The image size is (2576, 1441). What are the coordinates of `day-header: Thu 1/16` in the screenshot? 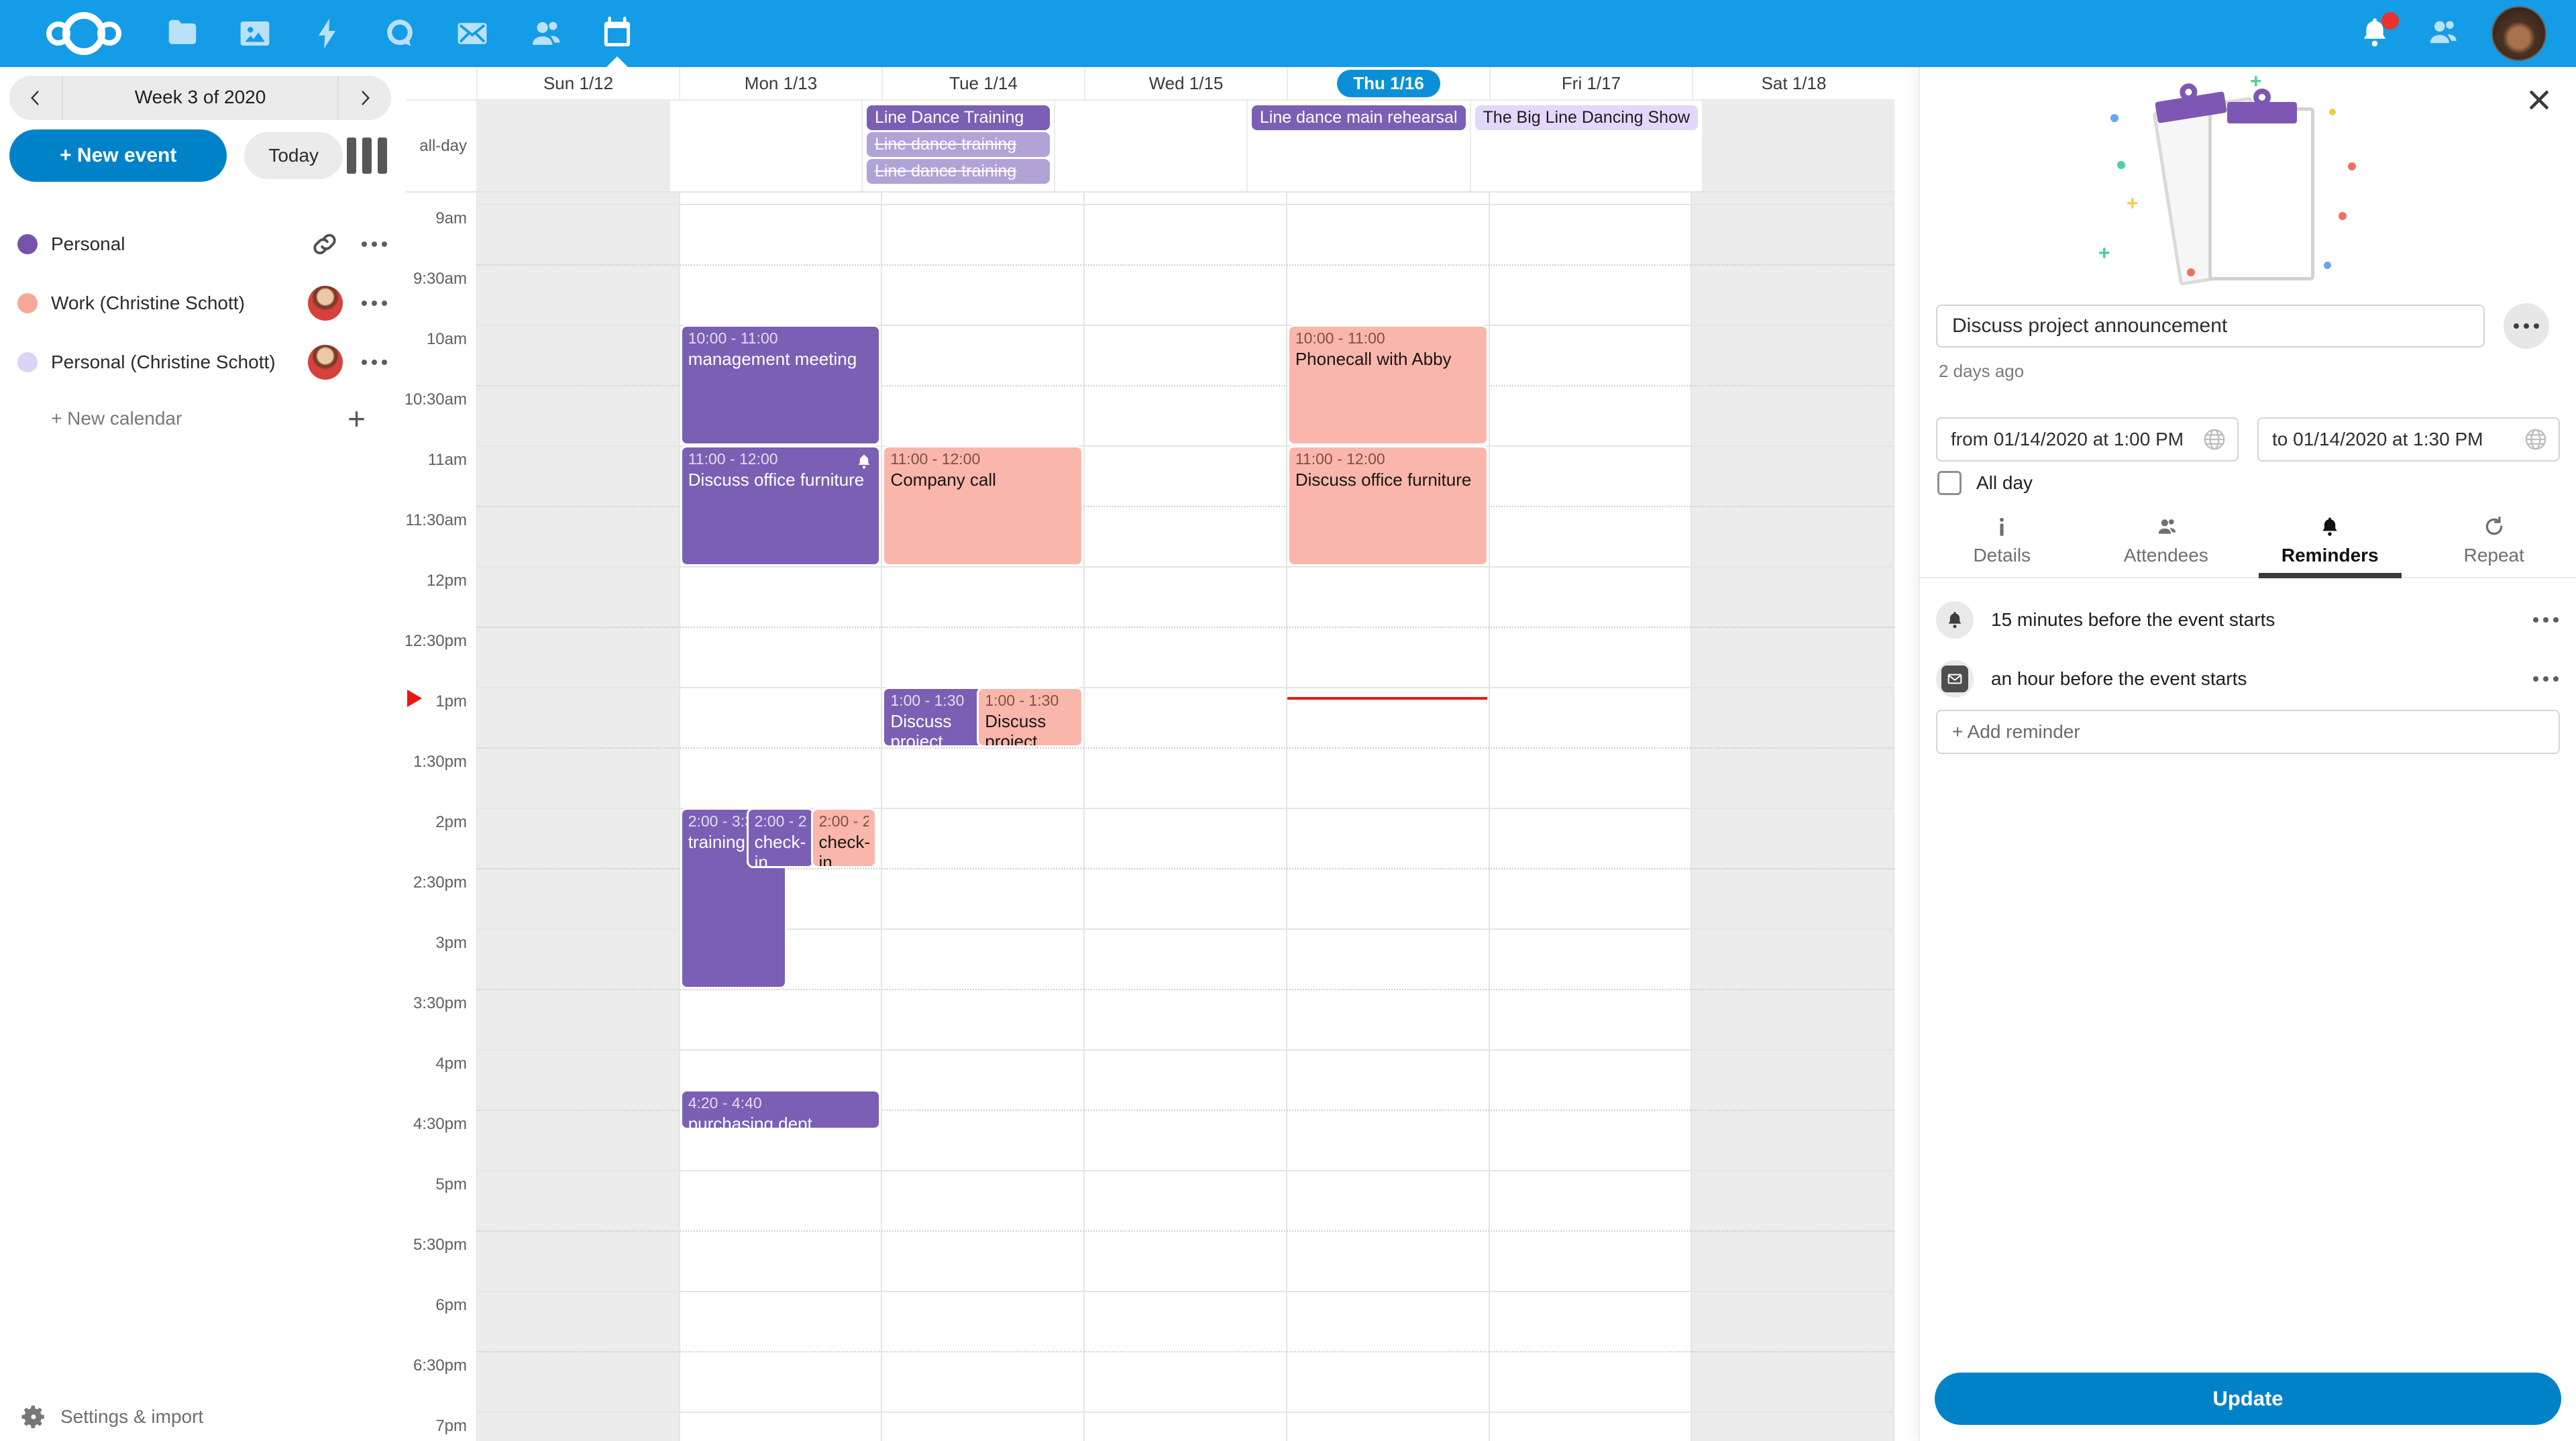 It's located at (1388, 83).